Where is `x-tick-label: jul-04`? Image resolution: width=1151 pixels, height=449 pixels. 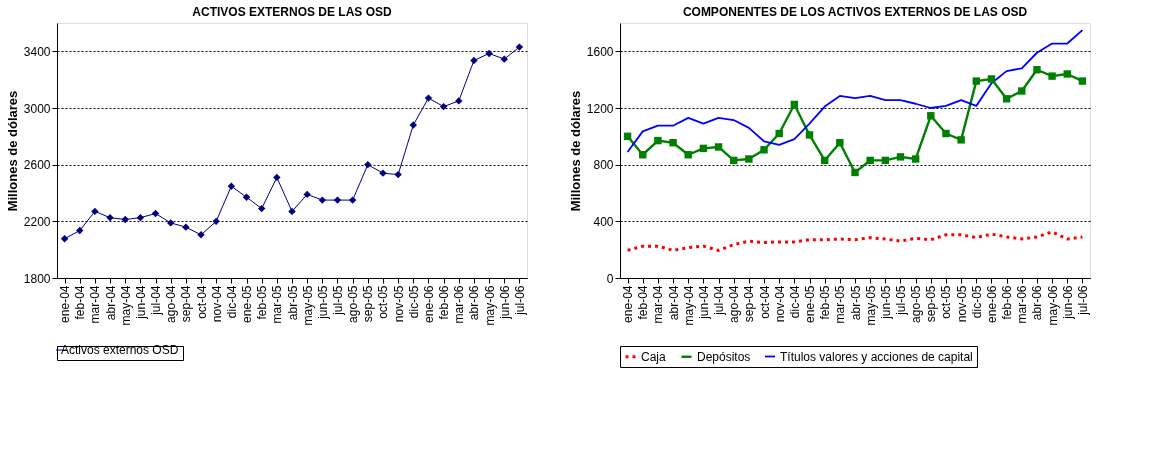 x-tick-label: jul-04 is located at coordinates (156, 300).